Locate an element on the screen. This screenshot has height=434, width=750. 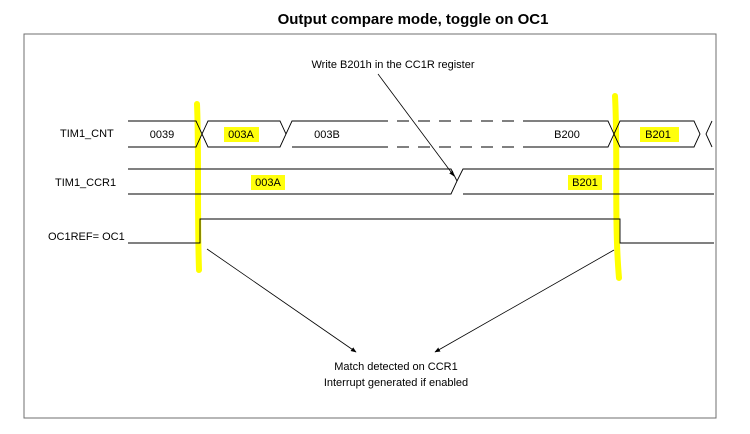
diagram-title: Output compare mode, toggle on OC1 is located at coordinates (413, 19).